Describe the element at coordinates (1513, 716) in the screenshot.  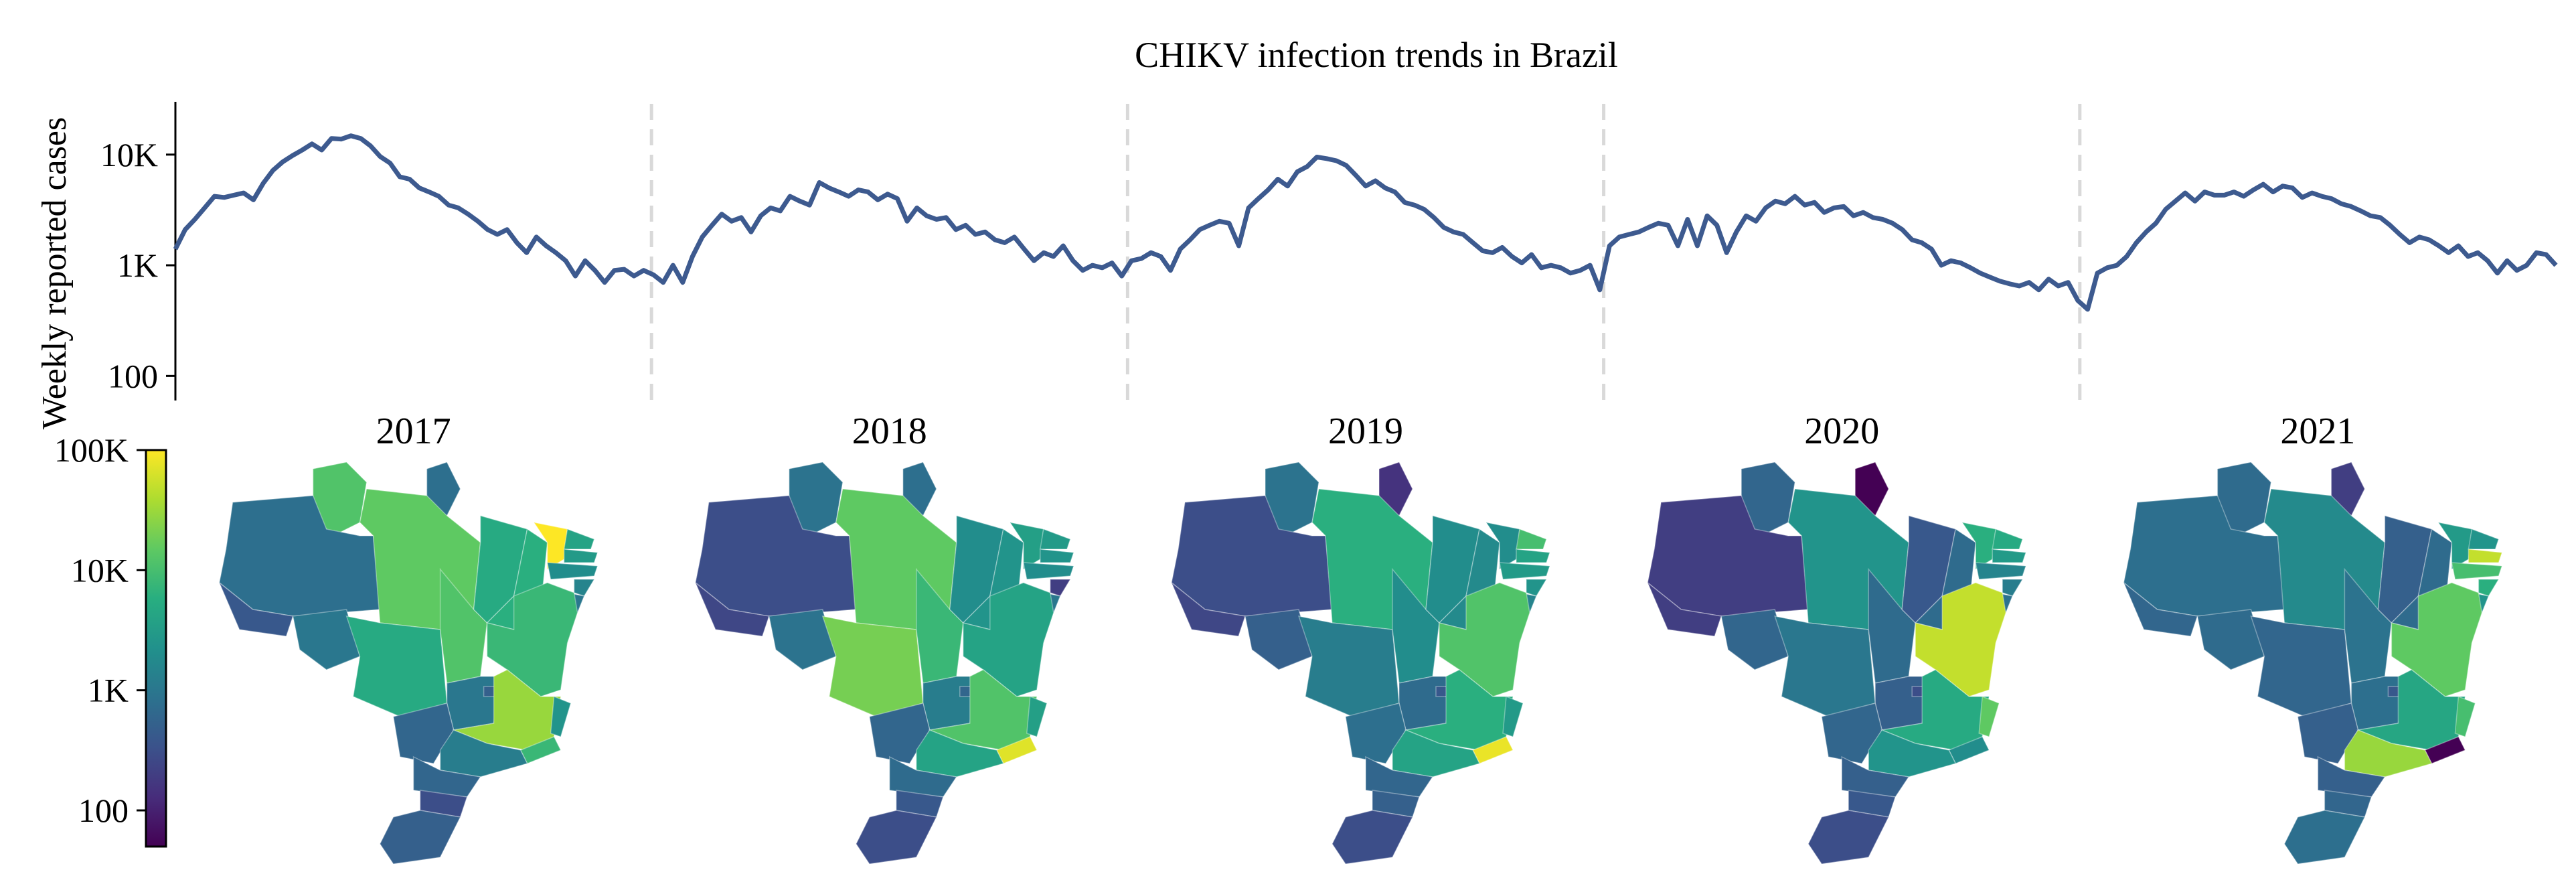
I see `state-ES-2019` at that location.